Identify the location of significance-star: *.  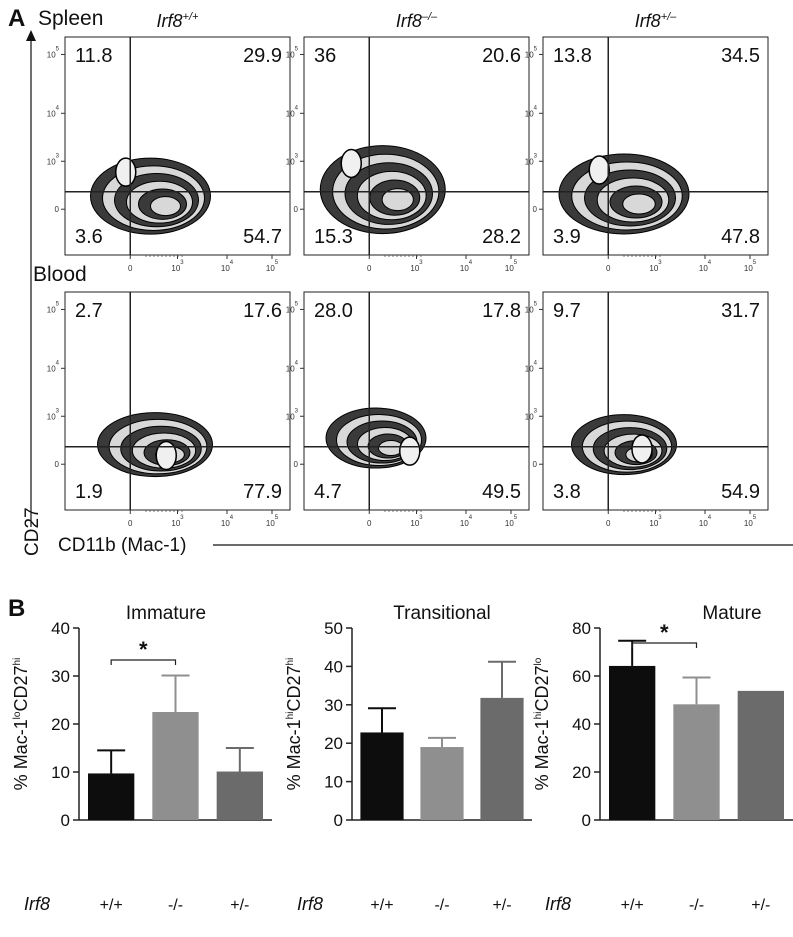
(143, 649).